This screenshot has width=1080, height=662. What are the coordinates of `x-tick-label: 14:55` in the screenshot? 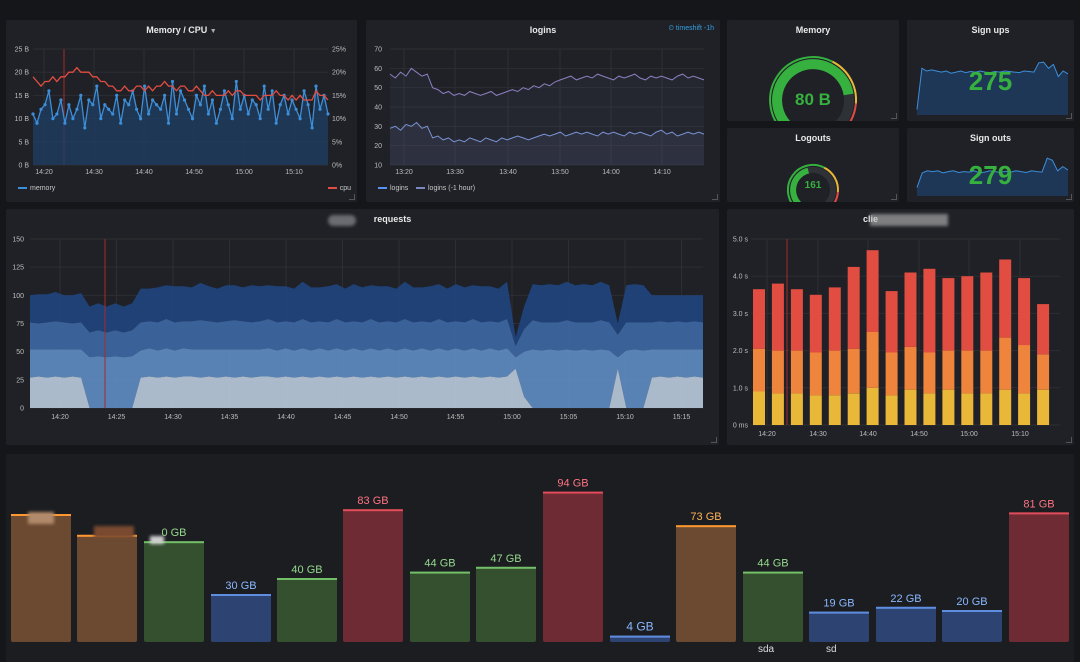 It's located at (456, 417).